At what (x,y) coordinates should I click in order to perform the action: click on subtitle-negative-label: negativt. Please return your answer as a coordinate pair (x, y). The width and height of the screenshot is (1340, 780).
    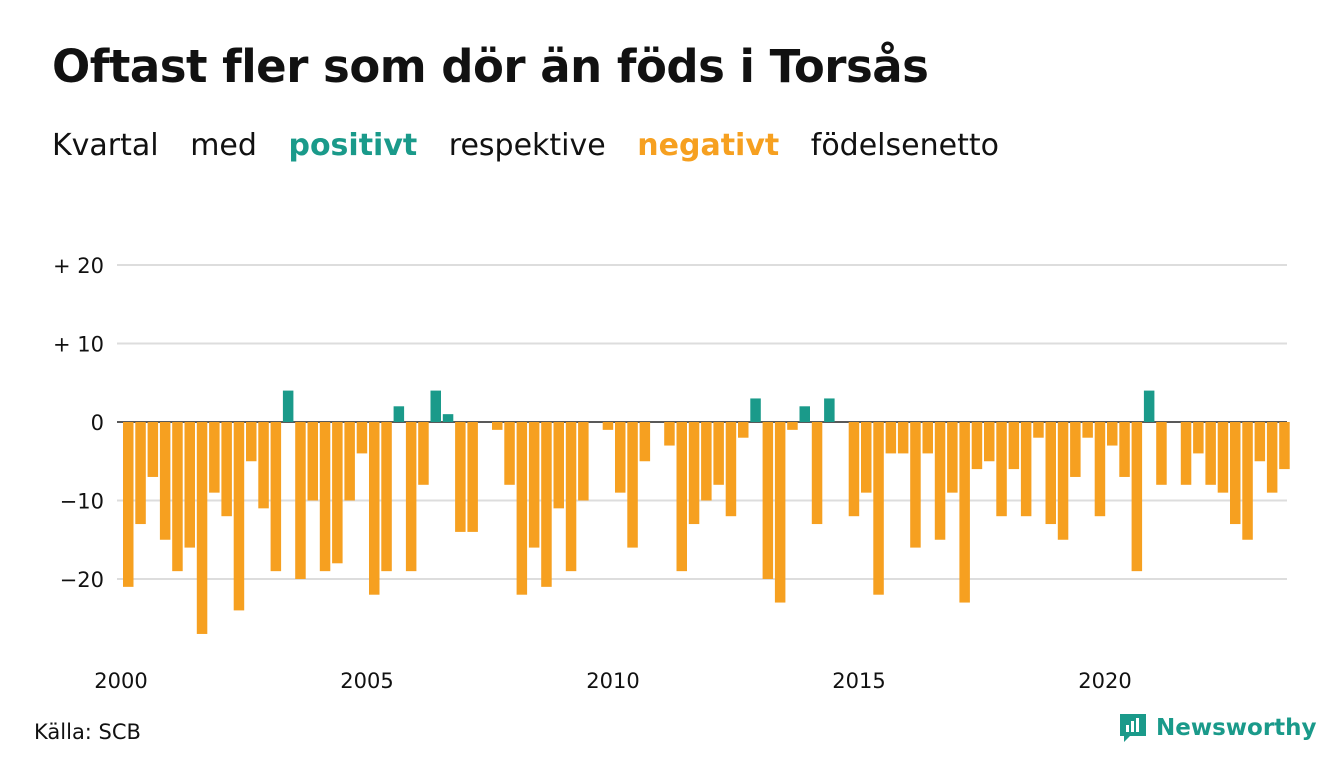
    Looking at the image, I should click on (708, 145).